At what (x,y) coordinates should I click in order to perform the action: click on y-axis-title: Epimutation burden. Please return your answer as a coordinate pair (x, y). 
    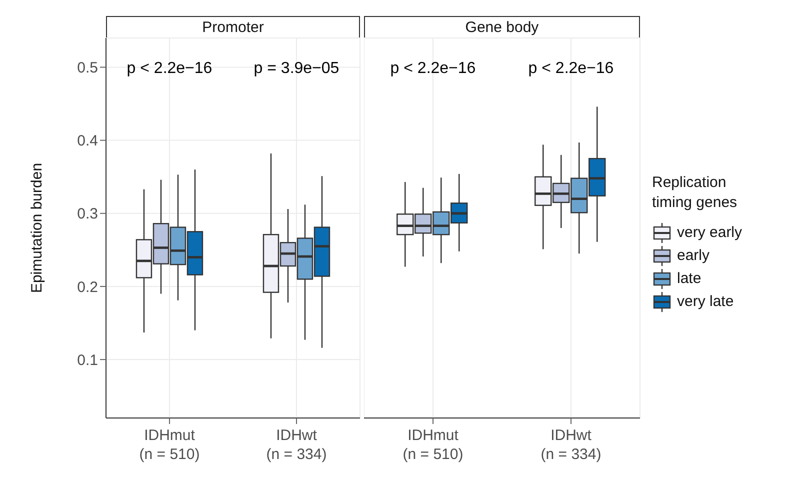
    Looking at the image, I should click on (37, 228).